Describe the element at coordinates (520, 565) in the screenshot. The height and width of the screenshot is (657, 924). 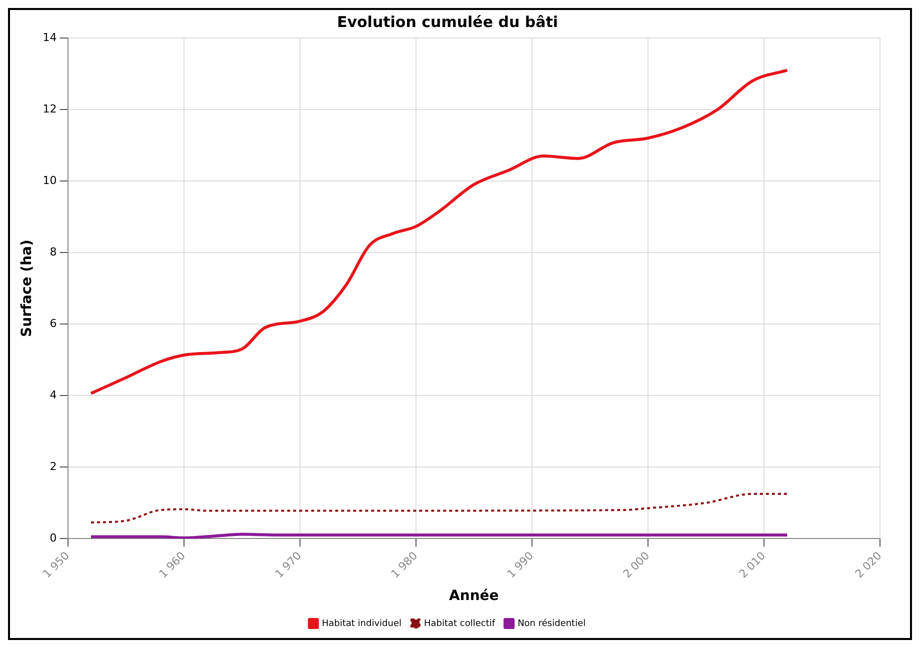
I see `x-tick-label: 1 990` at that location.